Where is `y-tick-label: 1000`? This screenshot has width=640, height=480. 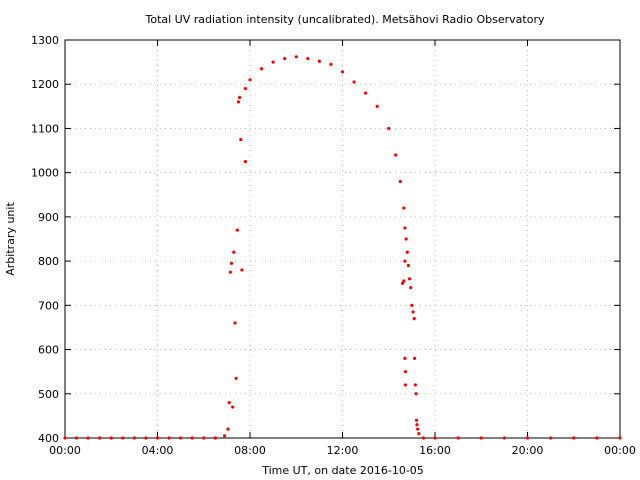 y-tick-label: 1000 is located at coordinates (45, 173).